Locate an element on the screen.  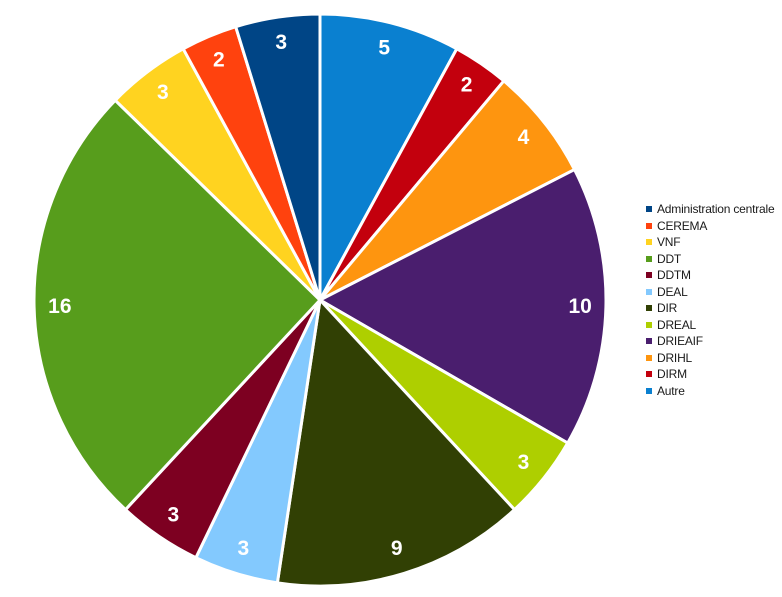
legend-item-cerema: CEREMA is located at coordinates (710, 226).